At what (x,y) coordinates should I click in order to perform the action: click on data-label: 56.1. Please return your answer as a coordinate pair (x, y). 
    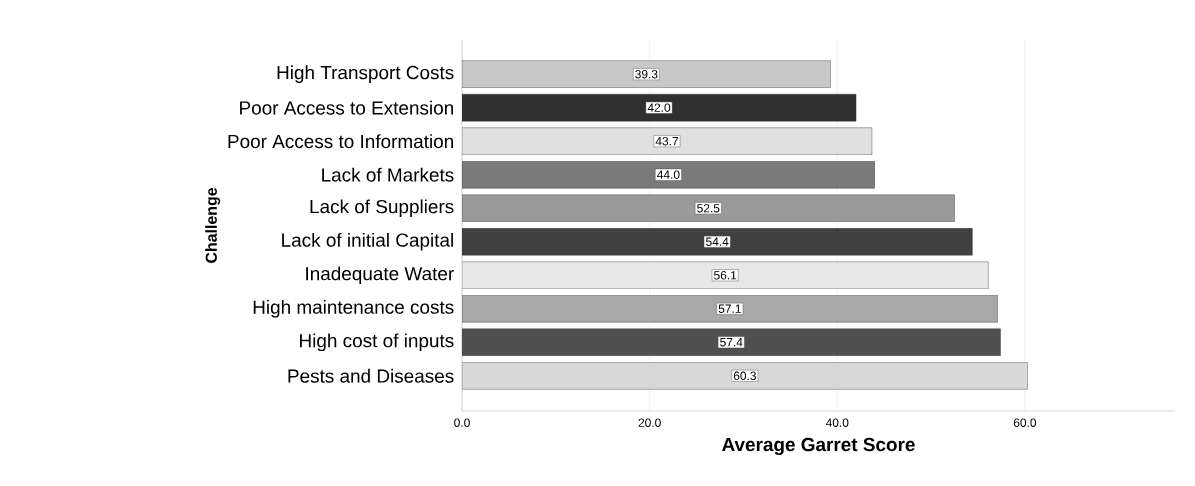
    Looking at the image, I should click on (725, 275).